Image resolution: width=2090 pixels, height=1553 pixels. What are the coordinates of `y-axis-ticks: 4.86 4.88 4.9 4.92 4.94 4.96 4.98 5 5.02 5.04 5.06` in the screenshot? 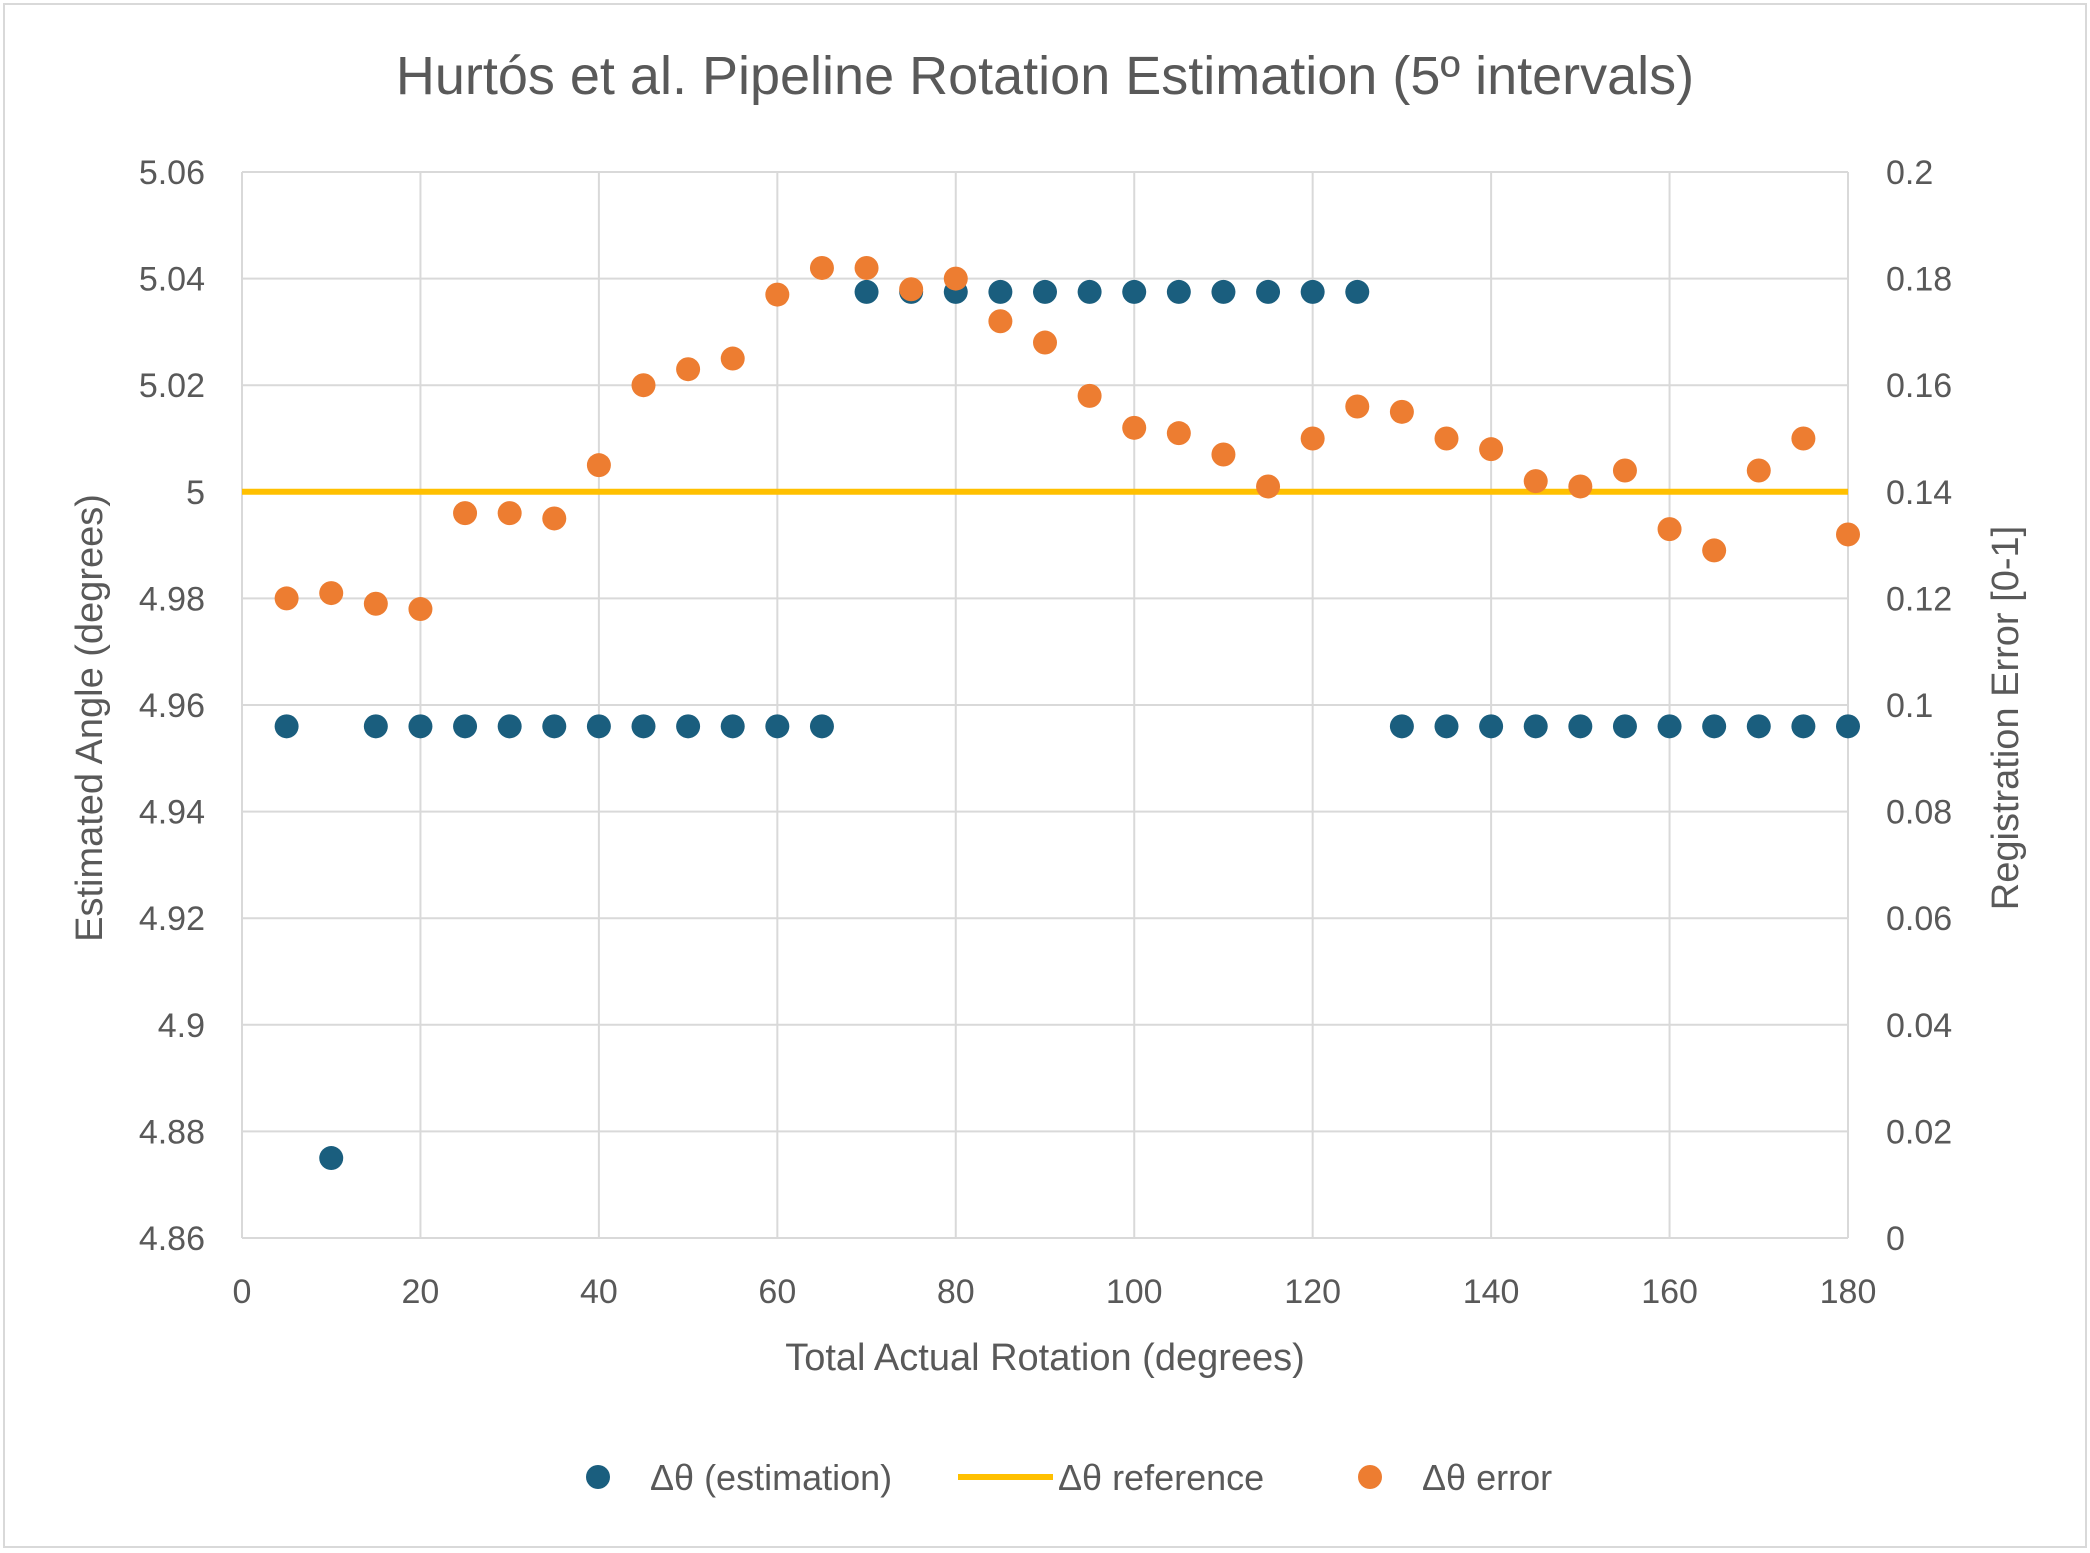 It's located at (172, 706).